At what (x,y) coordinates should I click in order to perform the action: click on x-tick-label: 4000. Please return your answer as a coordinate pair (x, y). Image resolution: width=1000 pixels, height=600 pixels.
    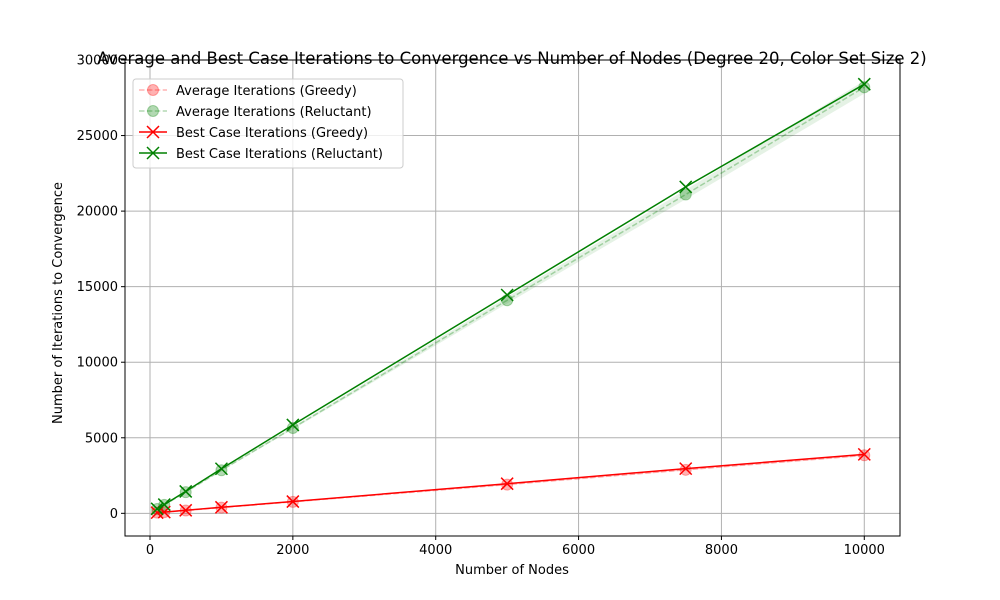
    Looking at the image, I should click on (435, 550).